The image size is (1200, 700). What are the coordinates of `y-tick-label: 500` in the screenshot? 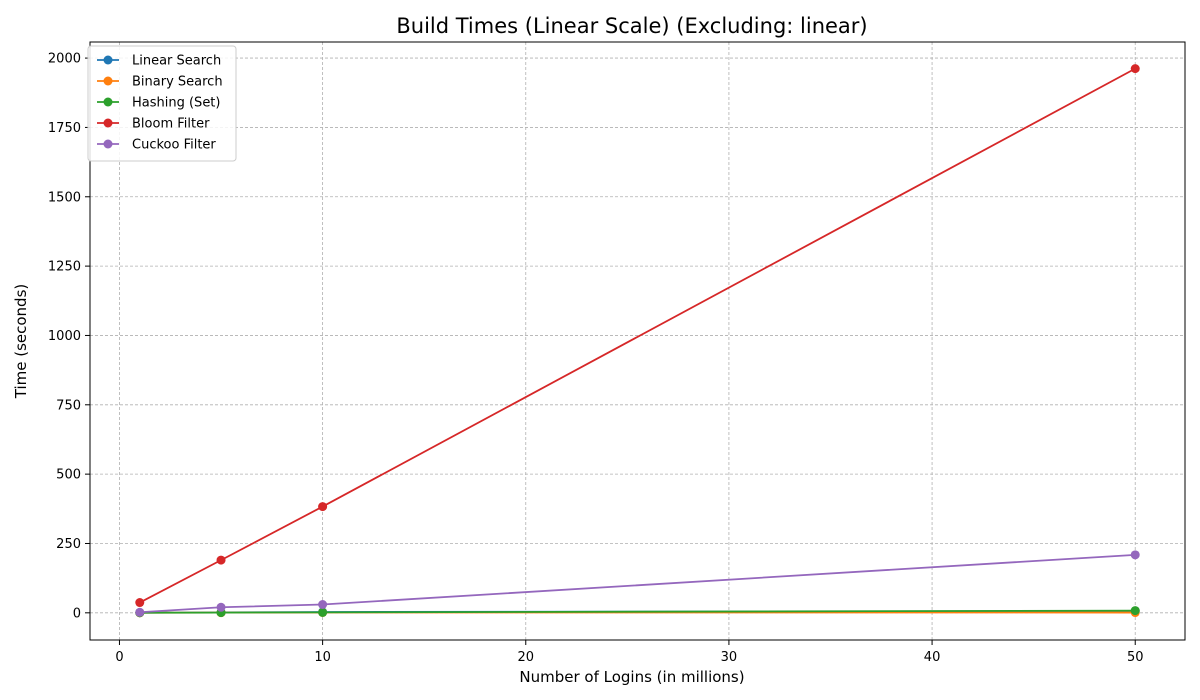 It's located at (68, 475).